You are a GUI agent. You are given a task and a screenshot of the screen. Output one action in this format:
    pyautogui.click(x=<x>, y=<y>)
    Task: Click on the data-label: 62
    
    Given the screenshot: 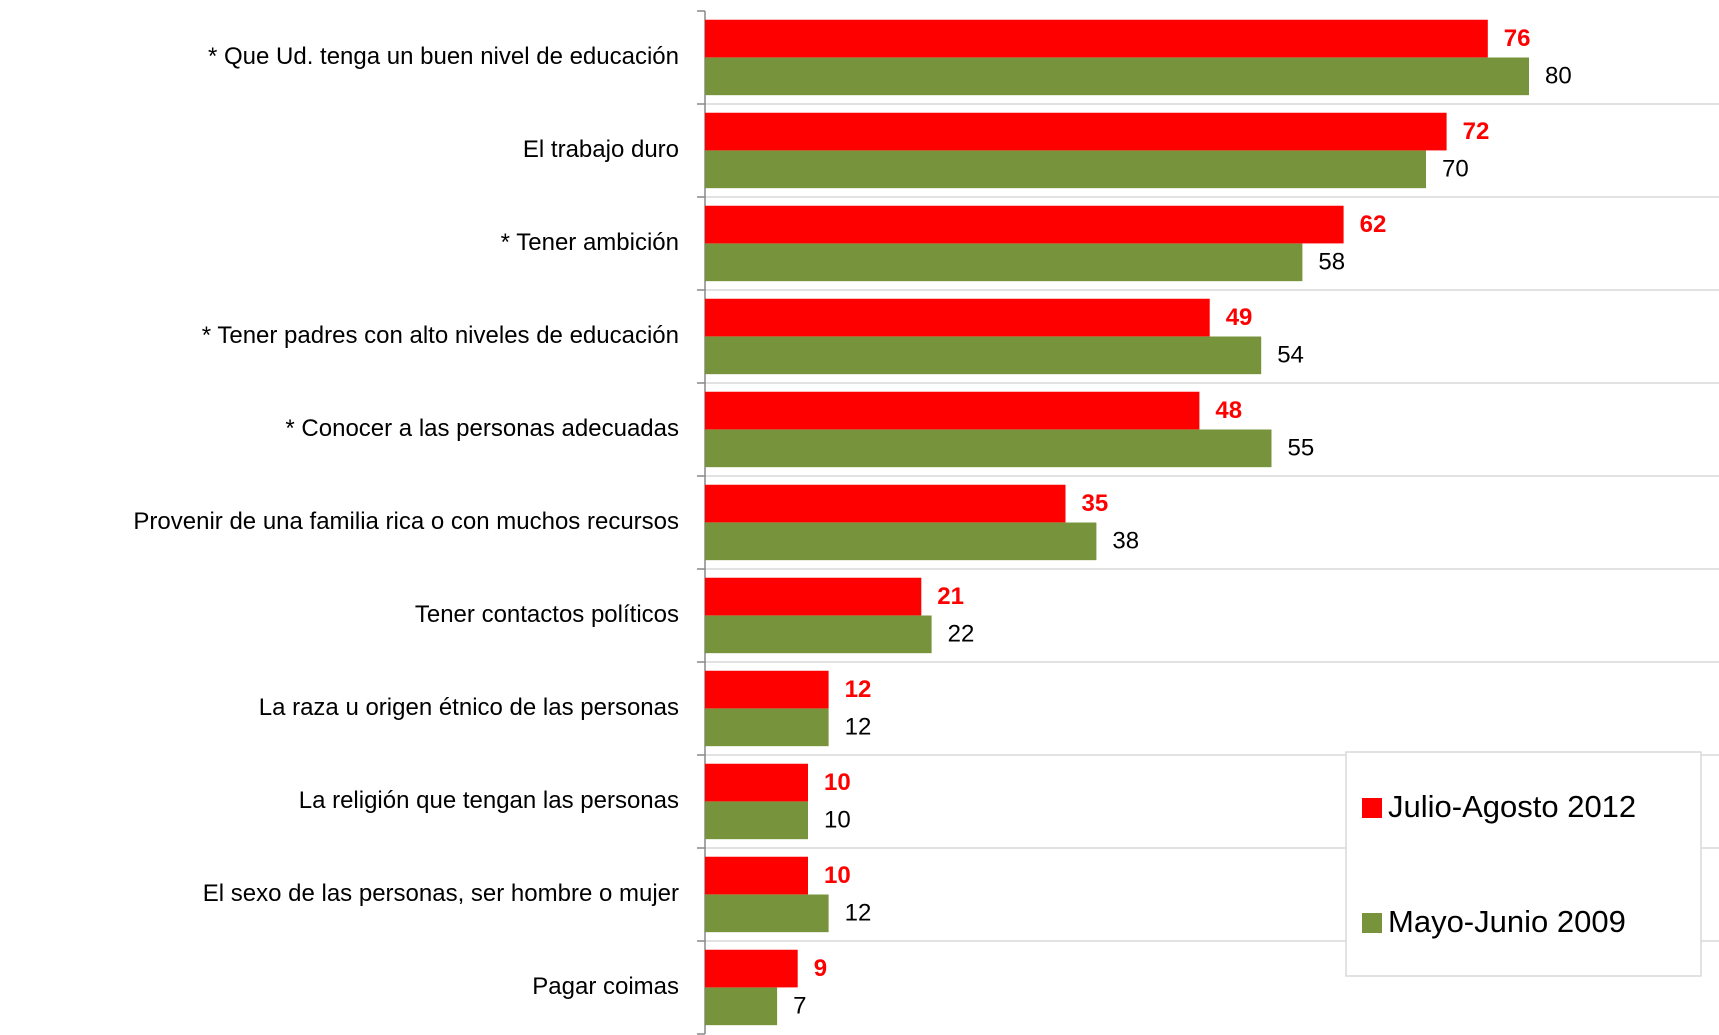 What is the action you would take?
    pyautogui.click(x=1373, y=224)
    